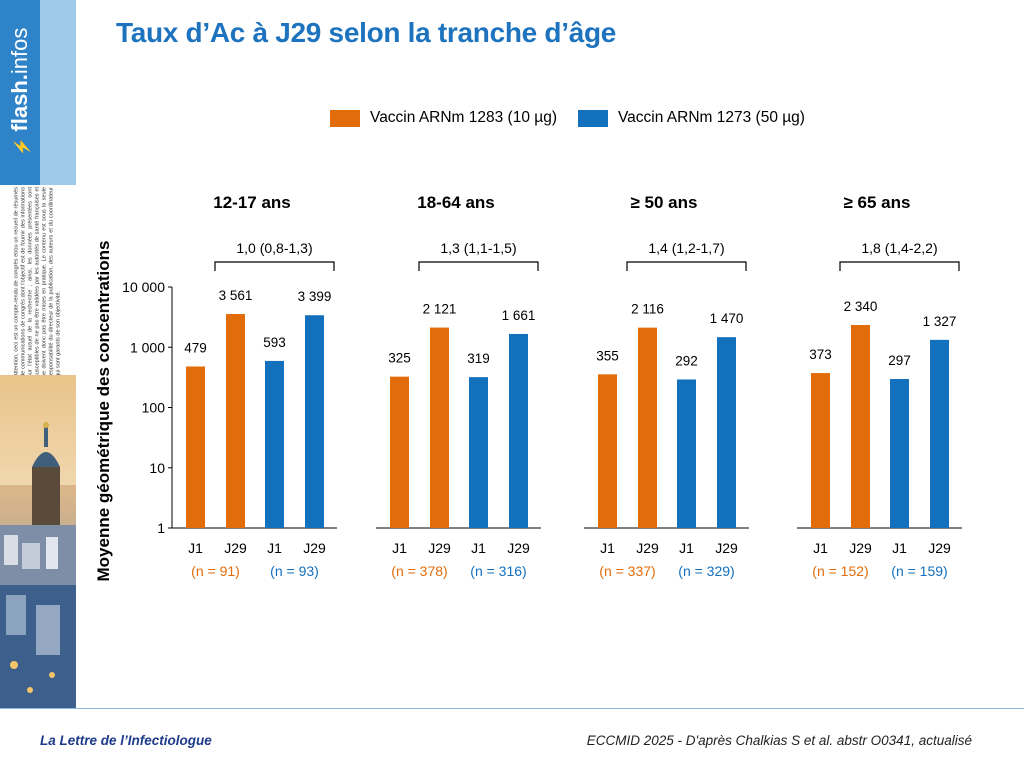  What do you see at coordinates (877, 202) in the screenshot?
I see `group-title: ≥ 65 ans` at bounding box center [877, 202].